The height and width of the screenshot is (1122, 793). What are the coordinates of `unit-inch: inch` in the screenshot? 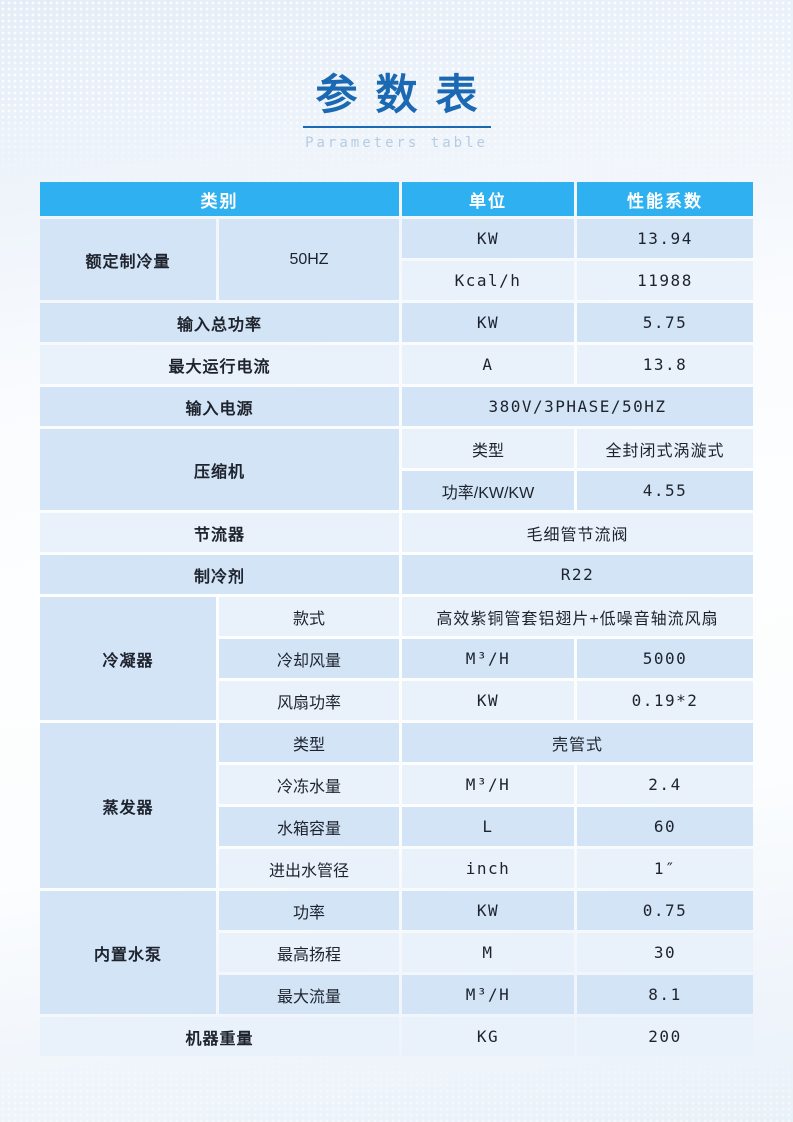 It's located at (488, 869).